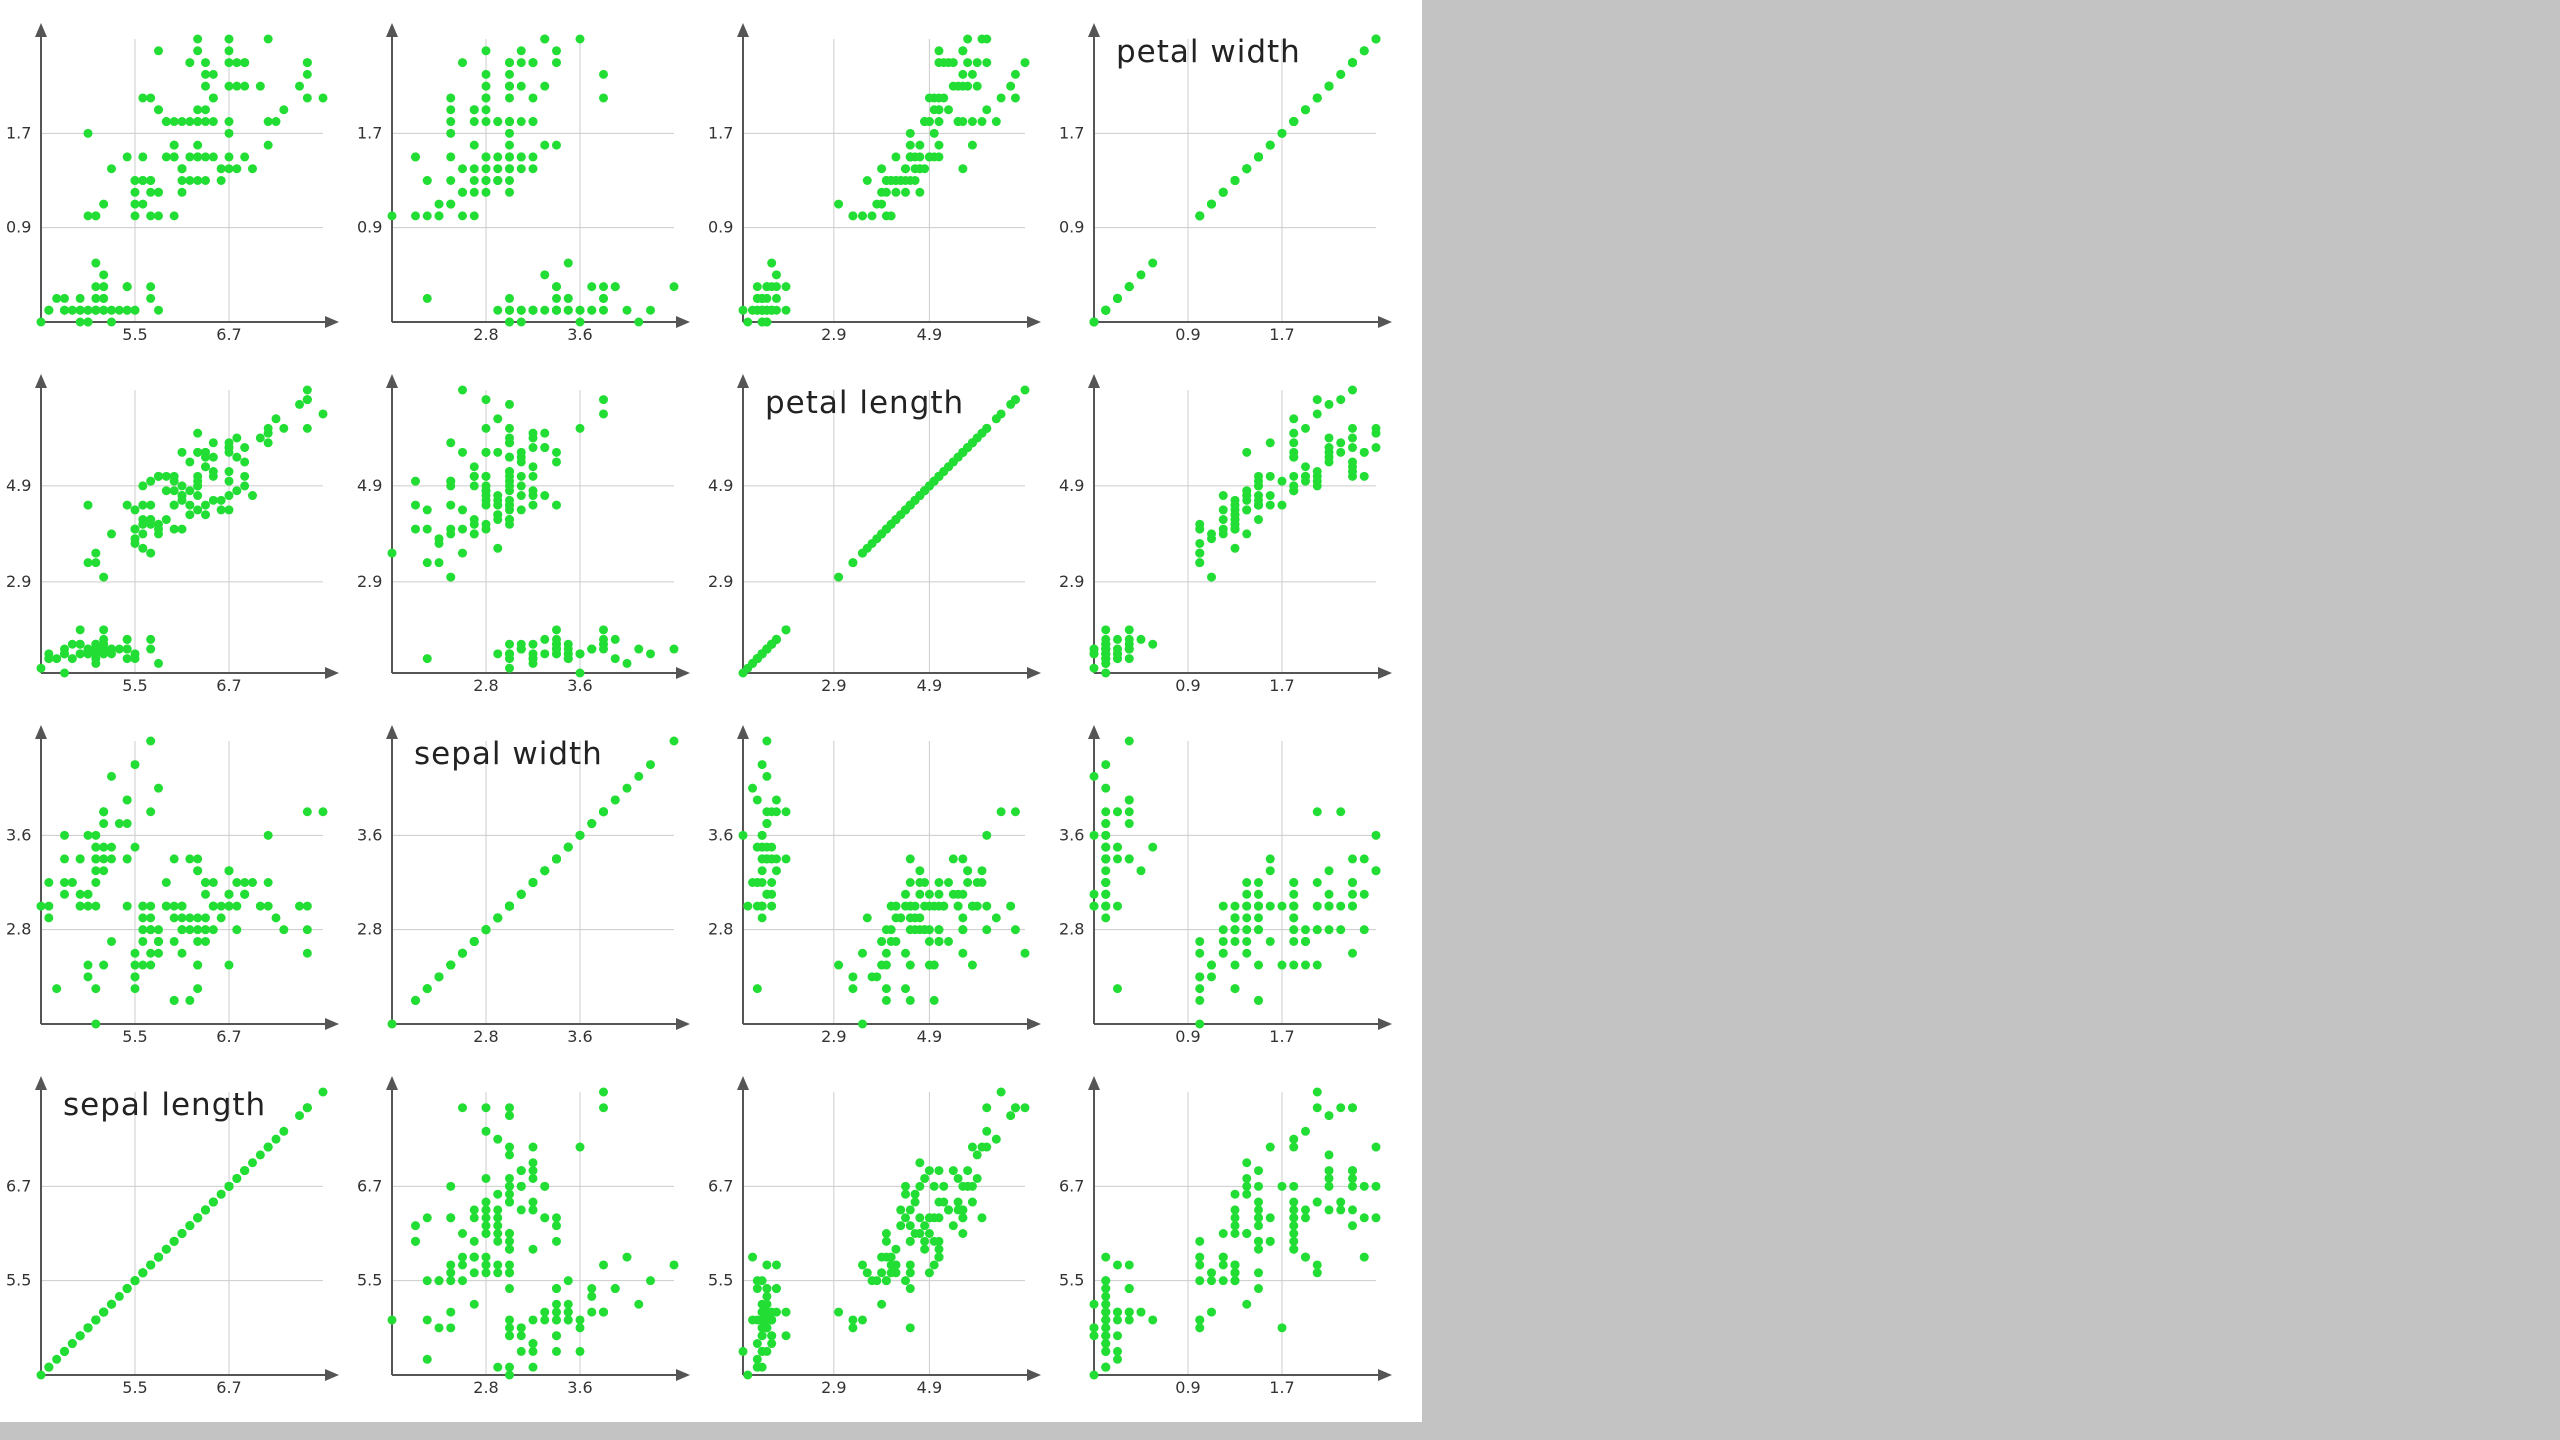 The image size is (2560, 1440). Describe the element at coordinates (369, 485) in the screenshot. I see `y-tick-label: 4.9` at that location.